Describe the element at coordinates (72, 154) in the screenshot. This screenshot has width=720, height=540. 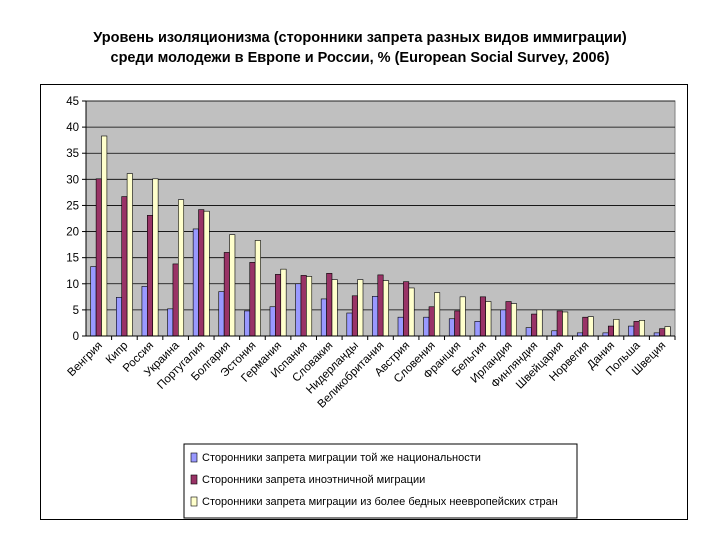
I see `y-tick-label: 35` at that location.